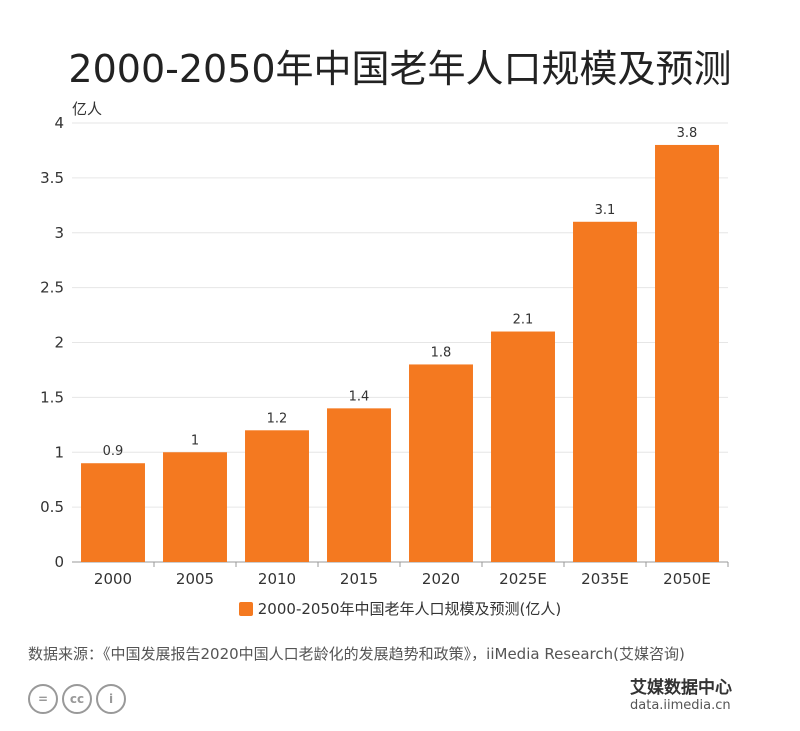 This screenshot has height=731, width=800. Describe the element at coordinates (400, 69) in the screenshot. I see `chart-title: 2000-2050年中国老年人口规模及预测` at that location.